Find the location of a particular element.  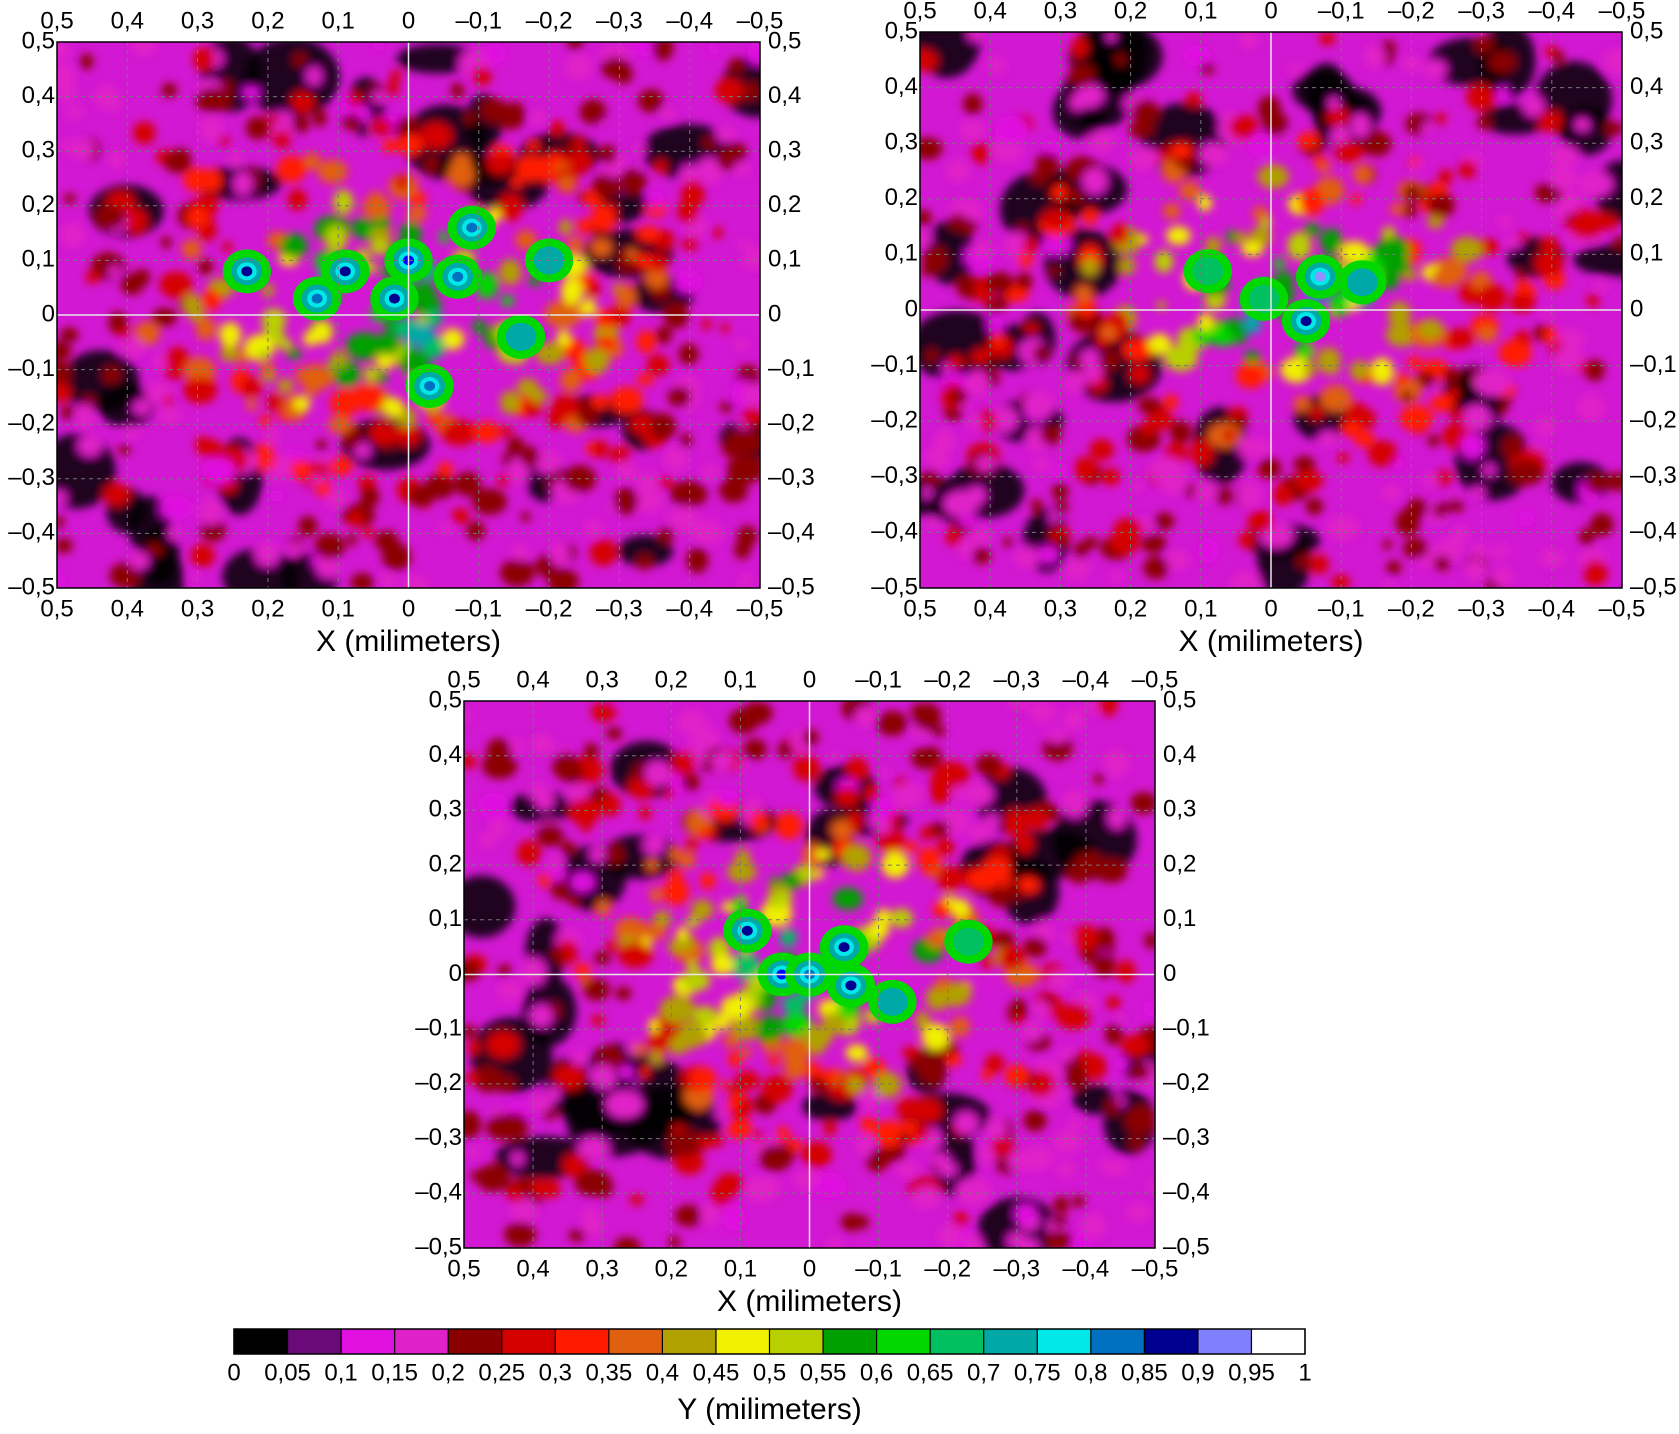

x-tick-label-bottom: –0,1 is located at coordinates (1341, 608).